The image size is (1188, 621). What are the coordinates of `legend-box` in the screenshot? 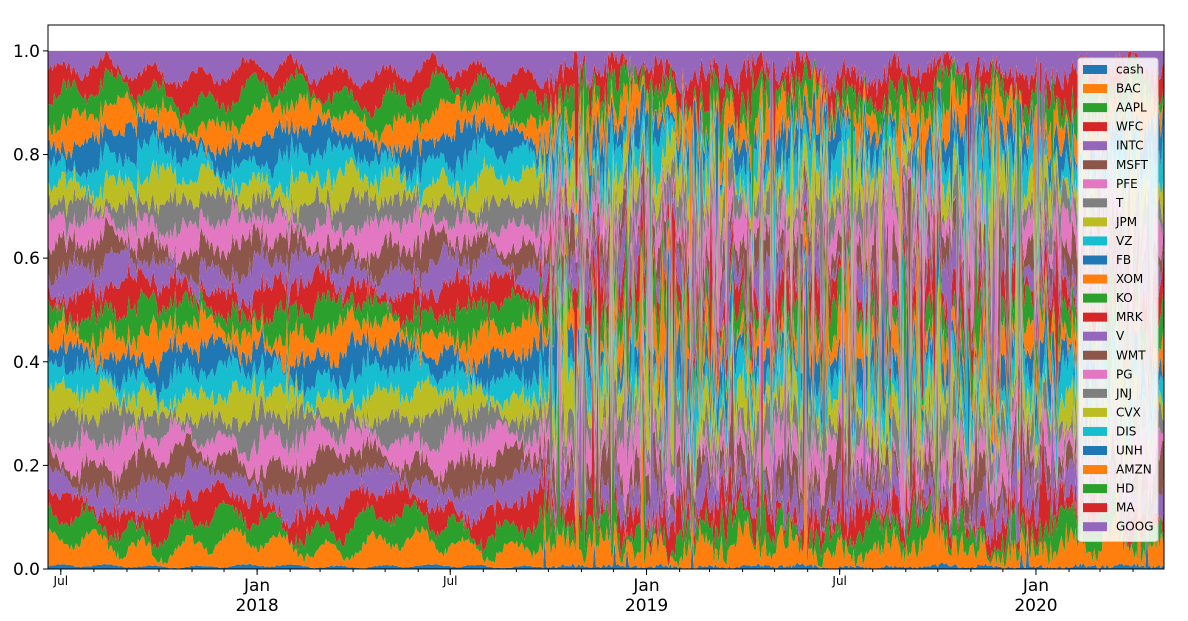 It's located at (1118, 299).